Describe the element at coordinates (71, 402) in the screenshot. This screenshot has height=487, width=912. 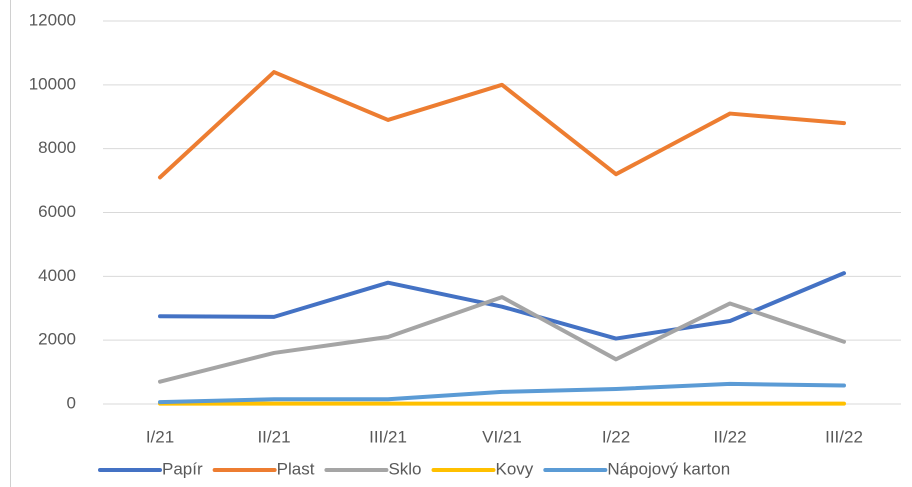
I see `y-tick-label: 0` at that location.